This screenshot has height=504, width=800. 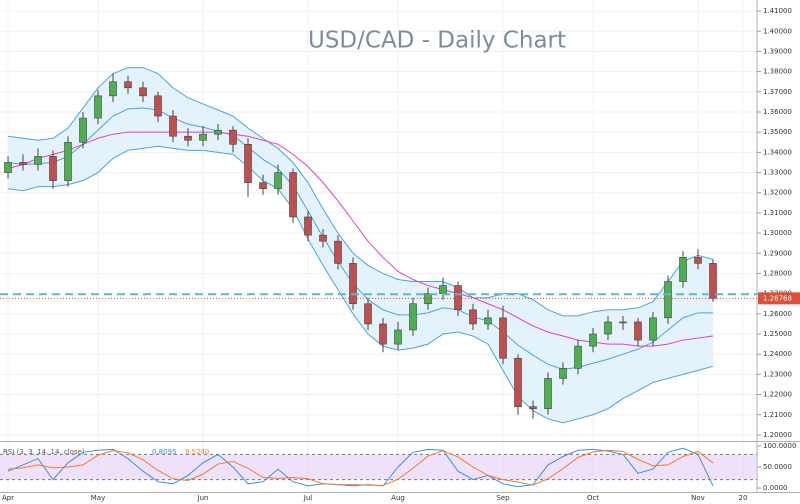 What do you see at coordinates (777, 314) in the screenshot?
I see `y-tick-label: 1.26000` at bounding box center [777, 314].